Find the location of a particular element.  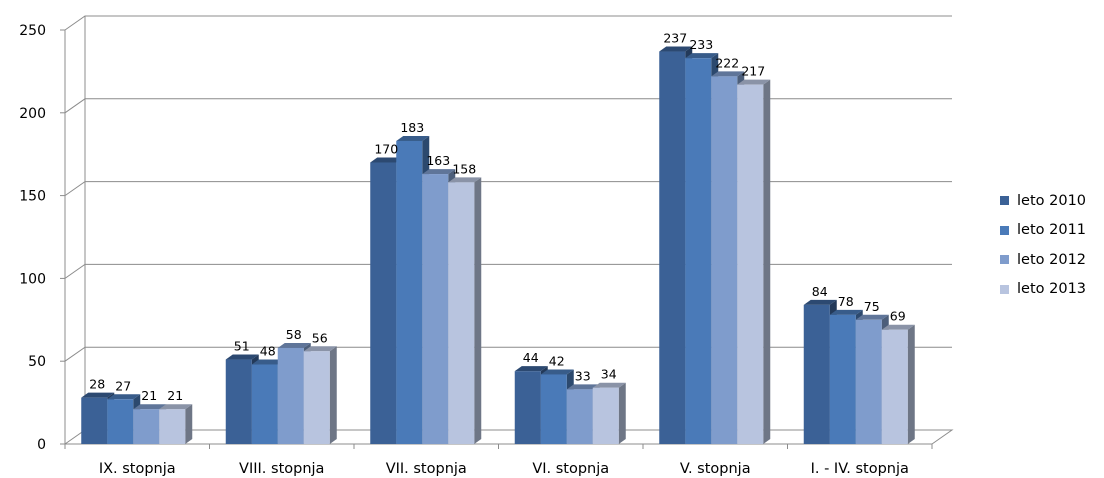

data-label: 33 is located at coordinates (583, 375).